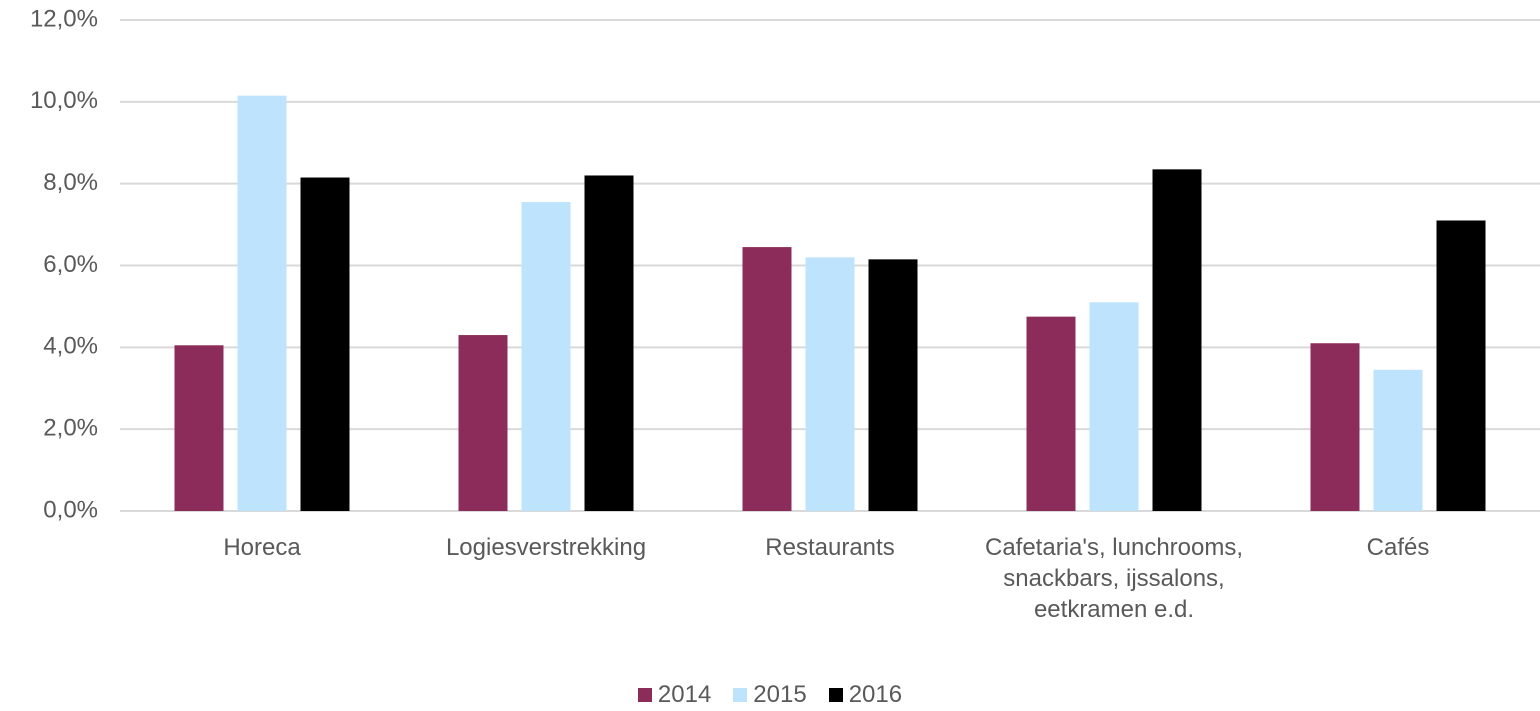 Image resolution: width=1540 pixels, height=711 pixels. I want to click on x-tick-label: Logiesverstrekking, so click(546, 547).